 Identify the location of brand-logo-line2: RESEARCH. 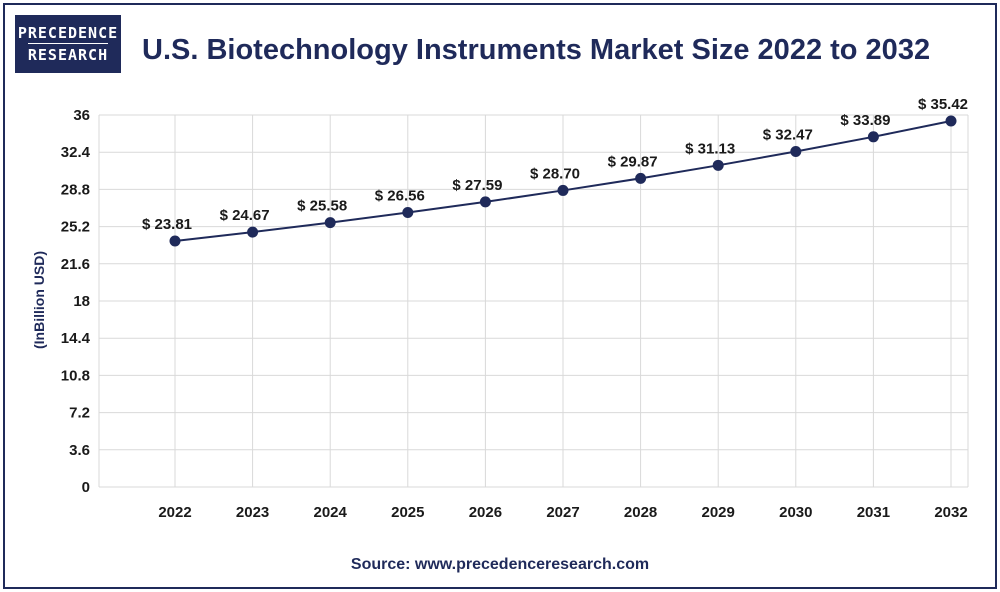
(68, 53).